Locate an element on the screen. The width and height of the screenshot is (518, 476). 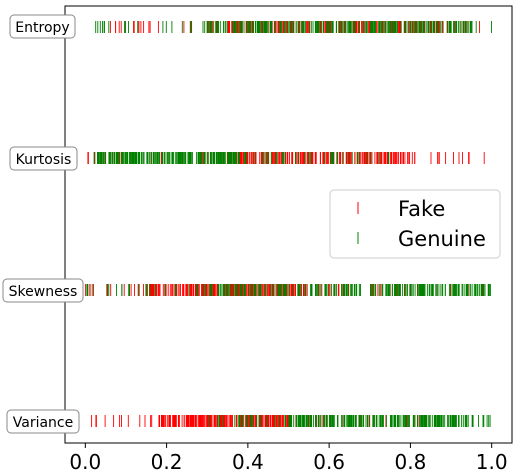
x-tick-label: 0.6 is located at coordinates (329, 462).